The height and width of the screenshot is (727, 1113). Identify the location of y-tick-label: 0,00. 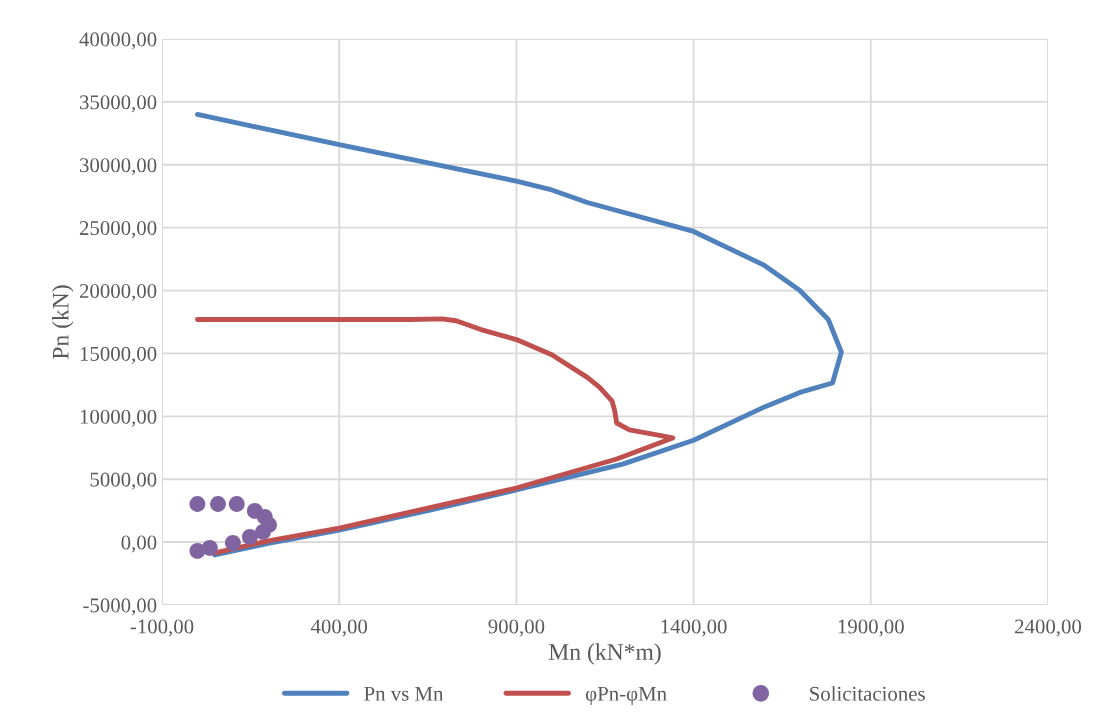
(139, 544).